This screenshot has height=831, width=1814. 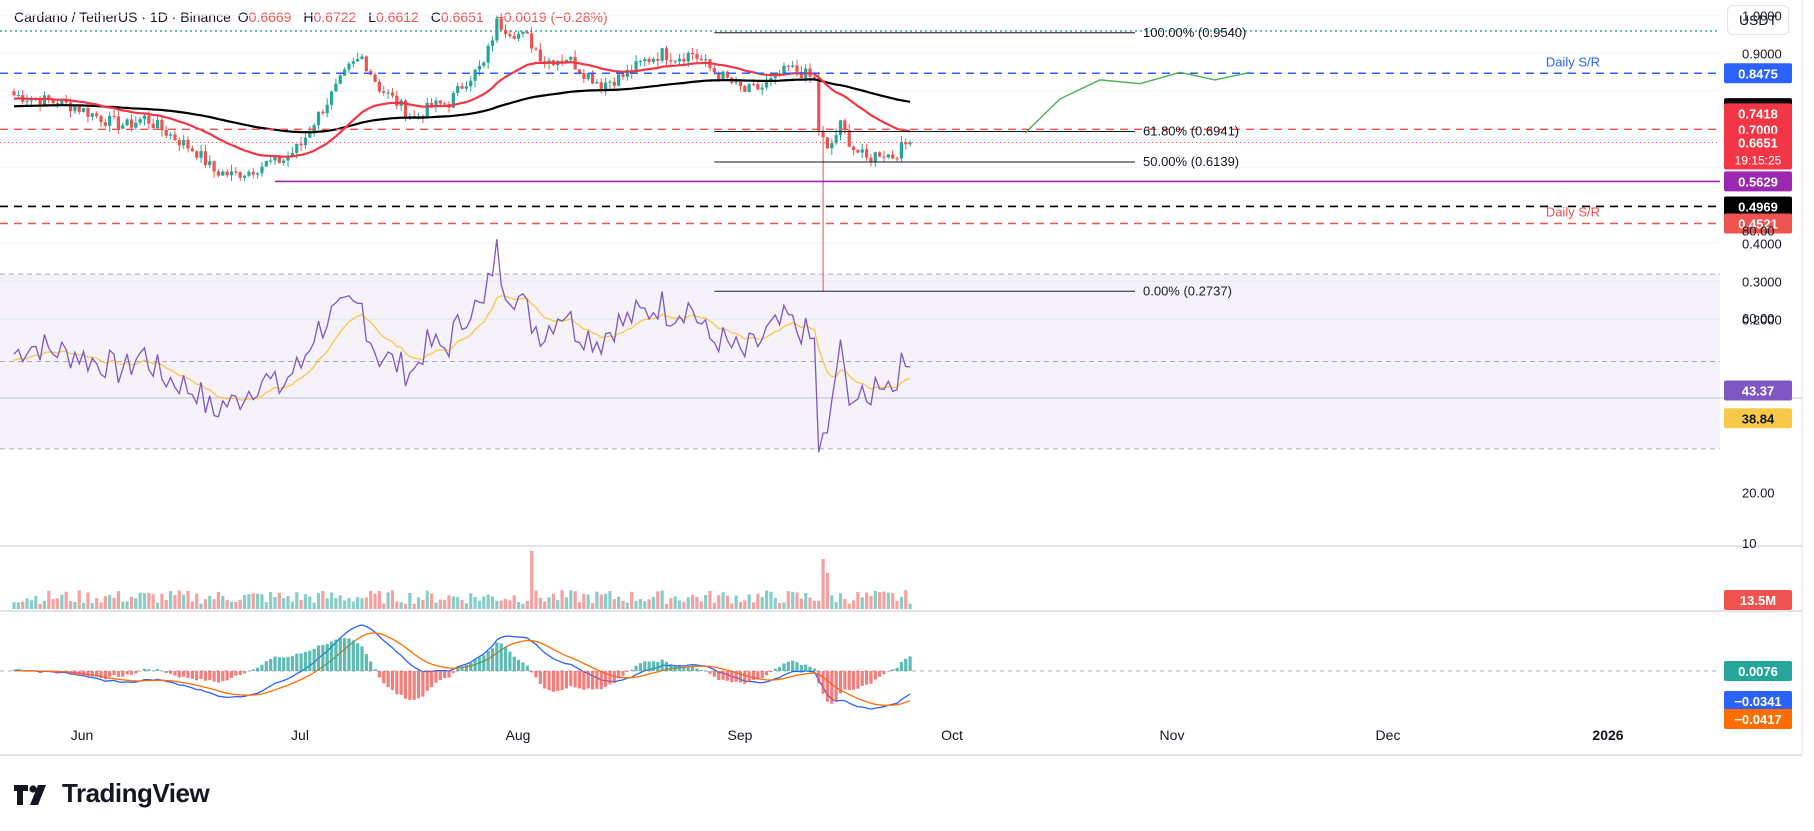 What do you see at coordinates (1762, 319) in the screenshot?
I see `price-tick-label-4: 0.2000` at bounding box center [1762, 319].